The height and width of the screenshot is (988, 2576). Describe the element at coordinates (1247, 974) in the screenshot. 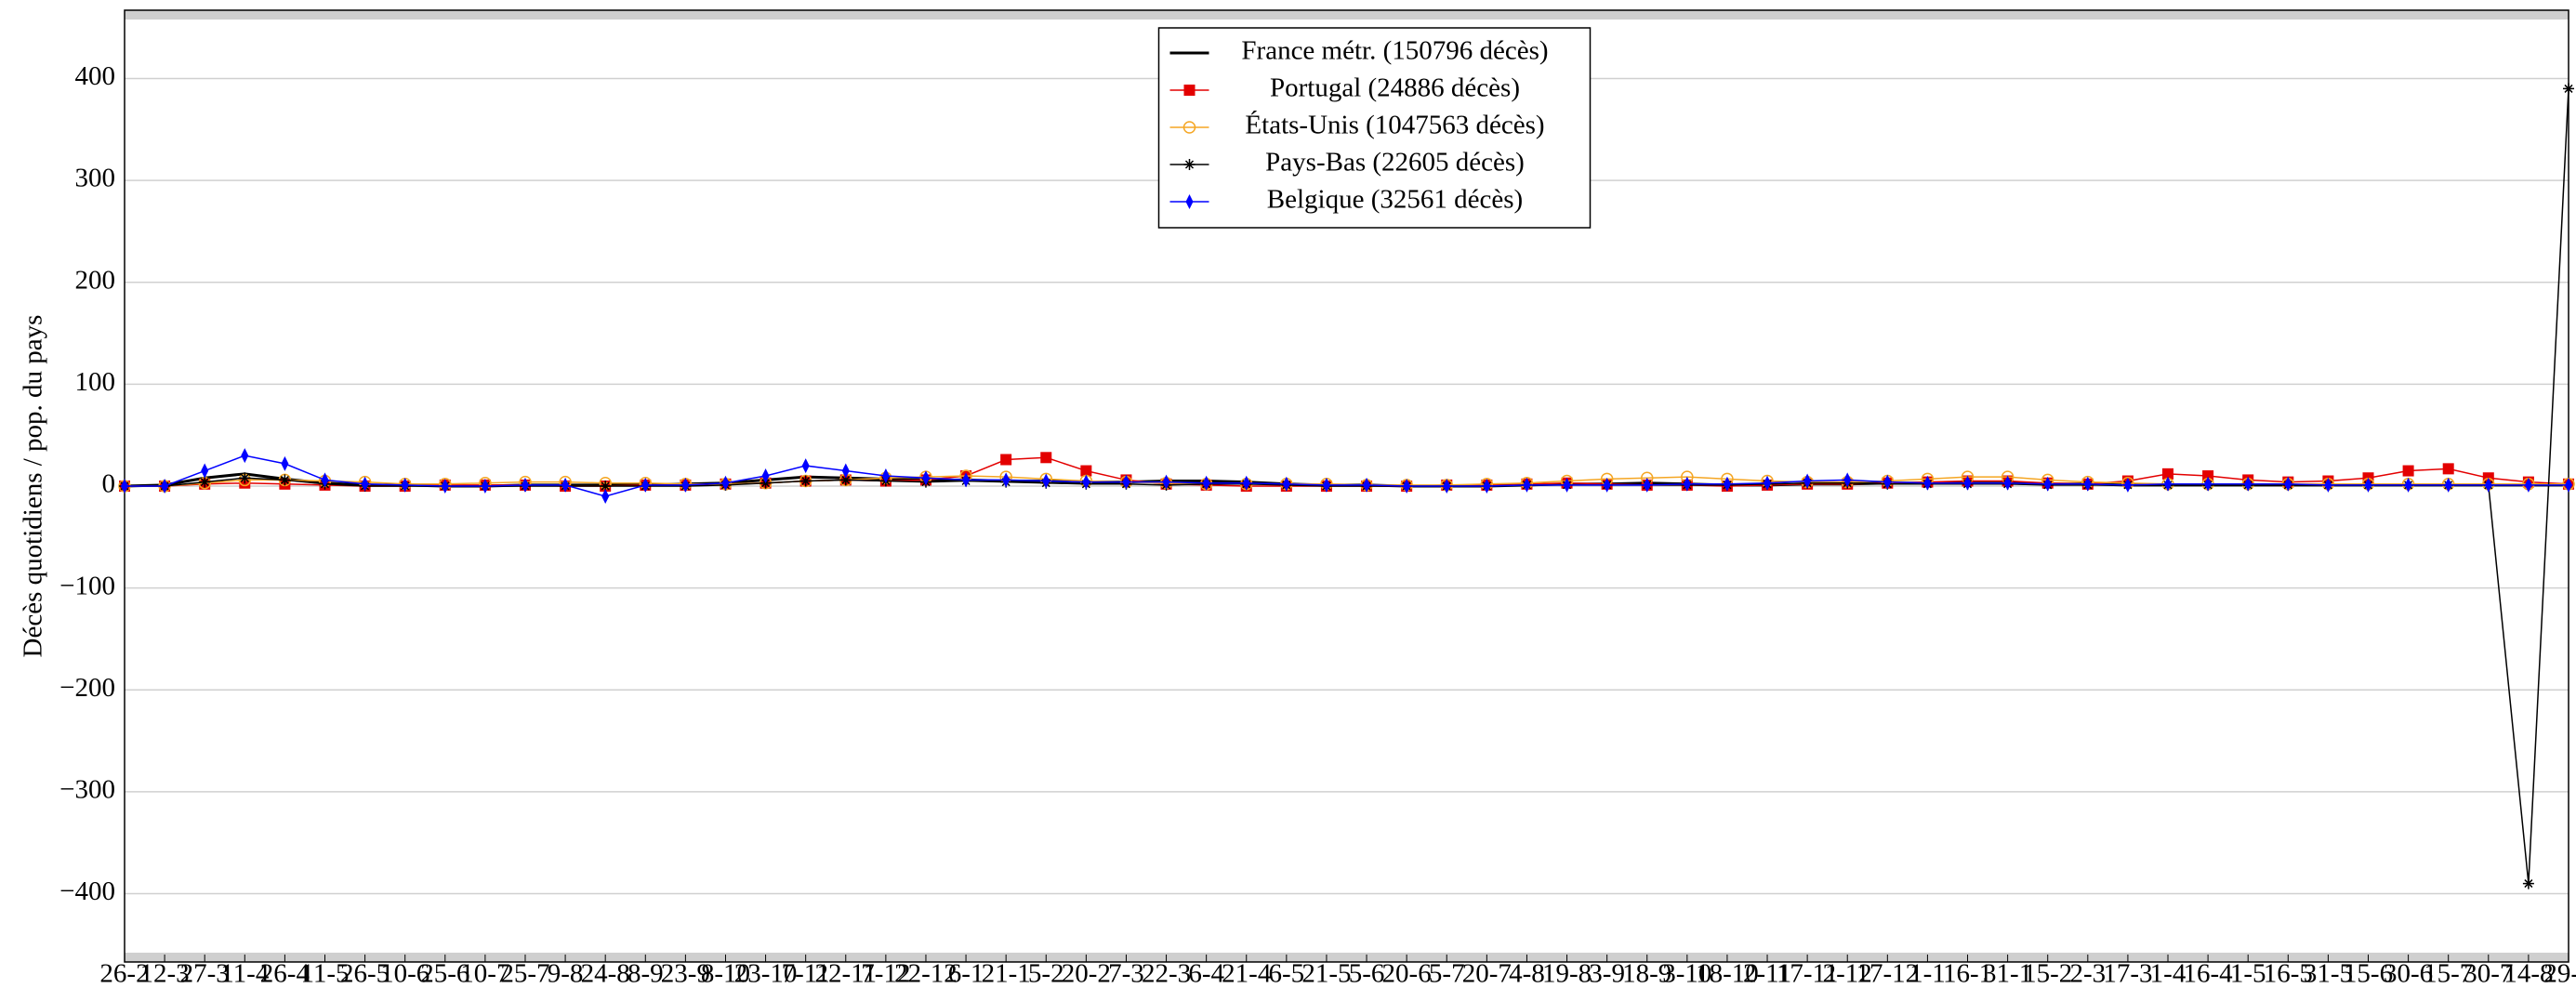

I see `x-tick-label: 21-4` at that location.